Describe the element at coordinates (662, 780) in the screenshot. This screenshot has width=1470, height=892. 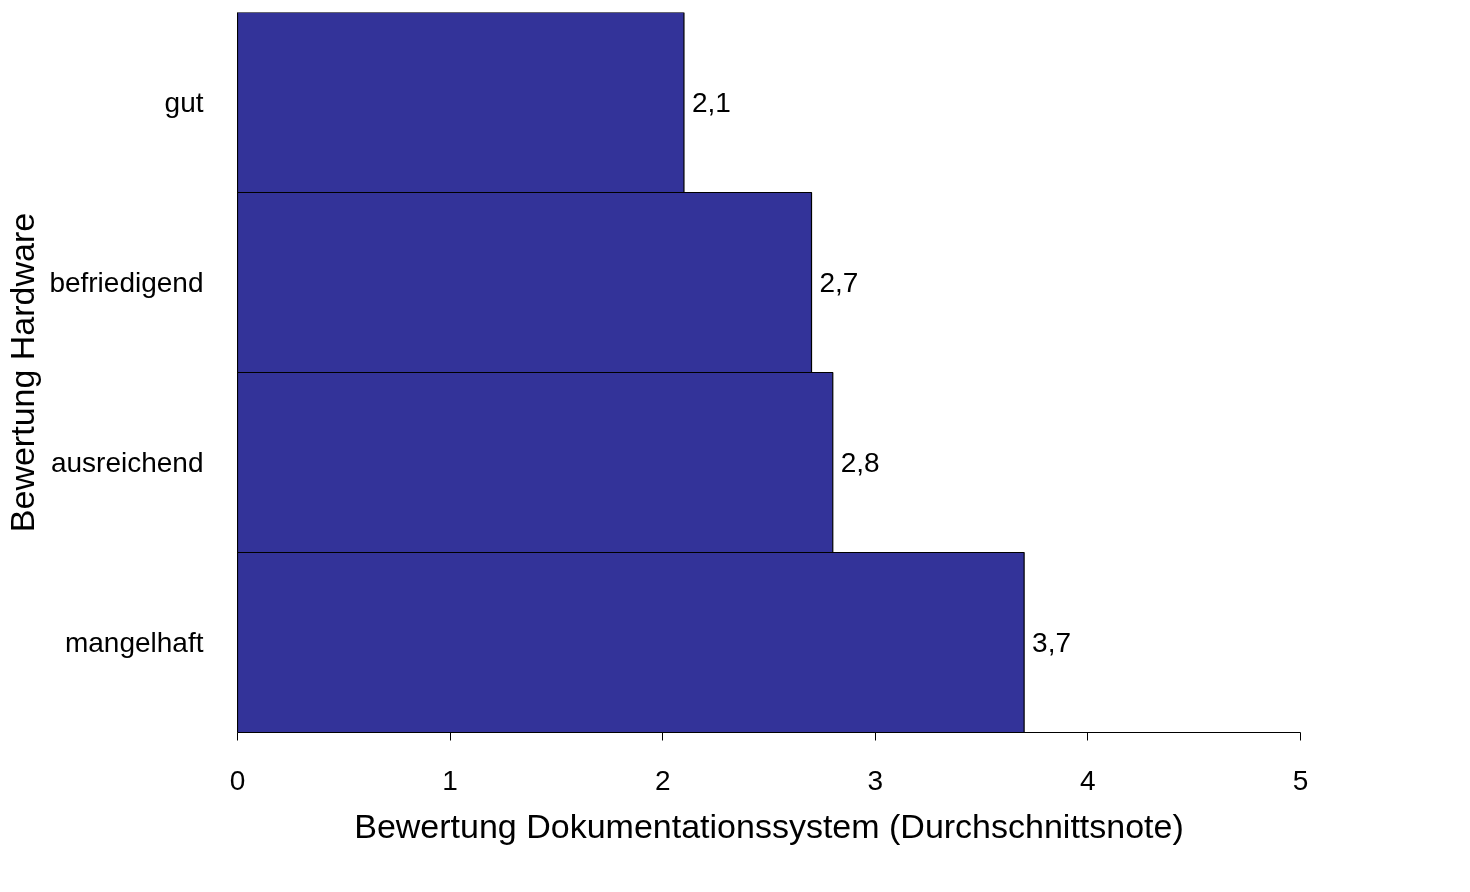
I see `x-tick-label: 2` at that location.